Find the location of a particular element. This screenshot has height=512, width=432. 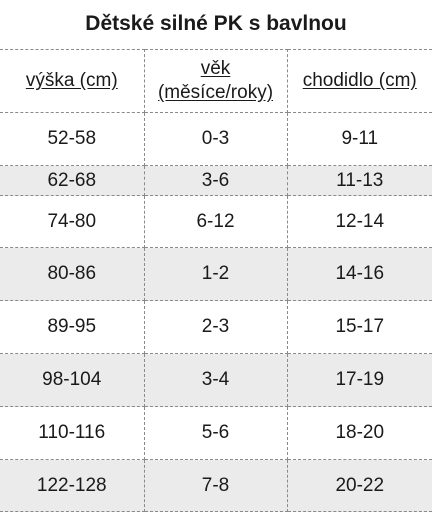

cell-age: 7-8 is located at coordinates (215, 485).